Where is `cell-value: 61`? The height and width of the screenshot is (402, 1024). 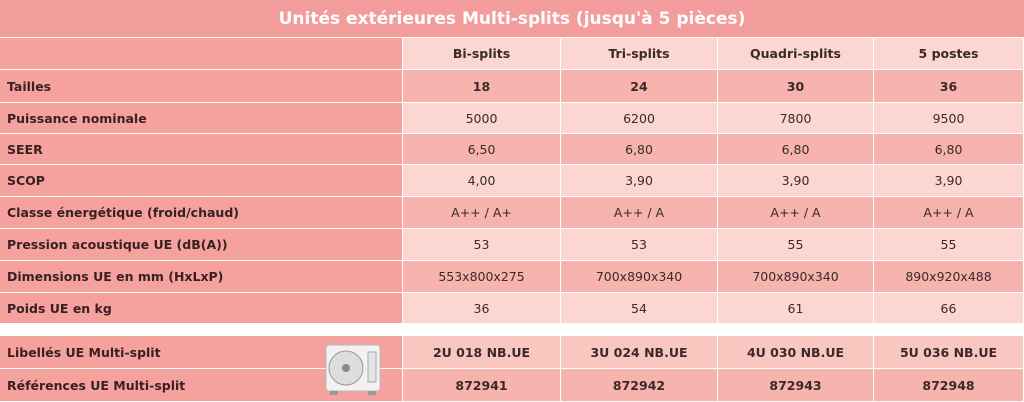
cell-value: 61 is located at coordinates (796, 308).